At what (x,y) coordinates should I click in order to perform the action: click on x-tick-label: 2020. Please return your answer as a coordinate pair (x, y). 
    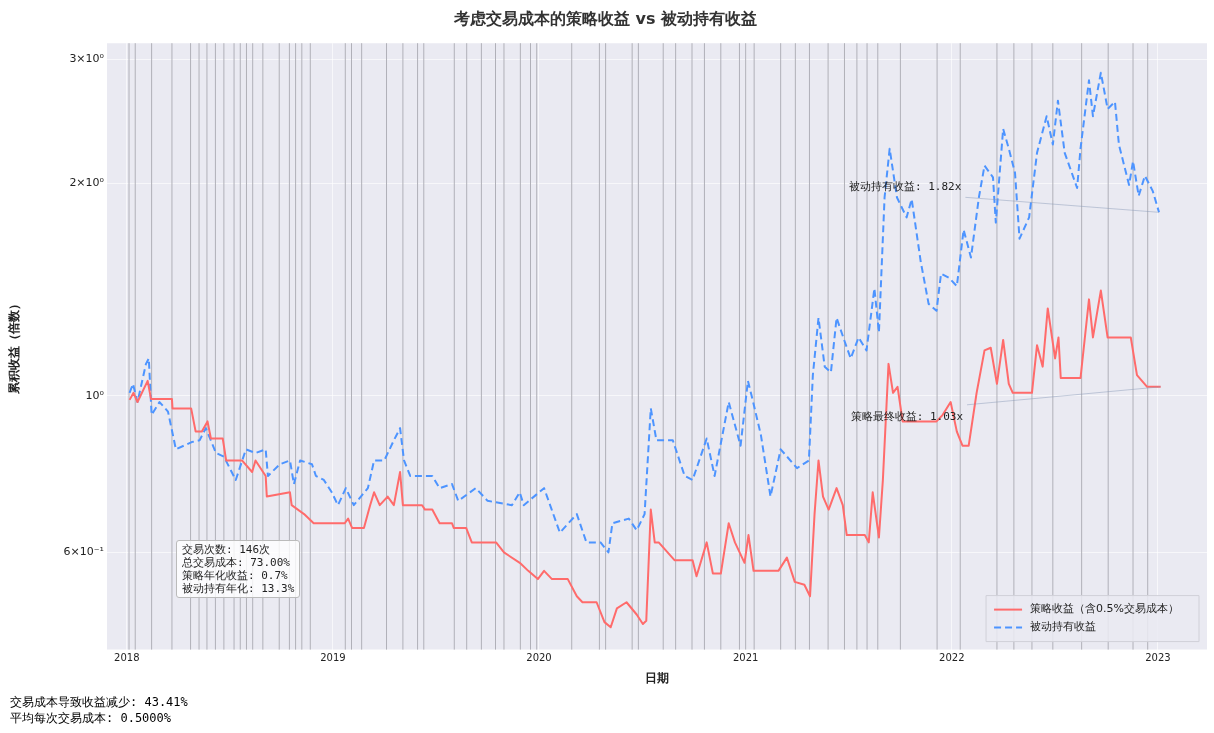
    Looking at the image, I should click on (539, 658).